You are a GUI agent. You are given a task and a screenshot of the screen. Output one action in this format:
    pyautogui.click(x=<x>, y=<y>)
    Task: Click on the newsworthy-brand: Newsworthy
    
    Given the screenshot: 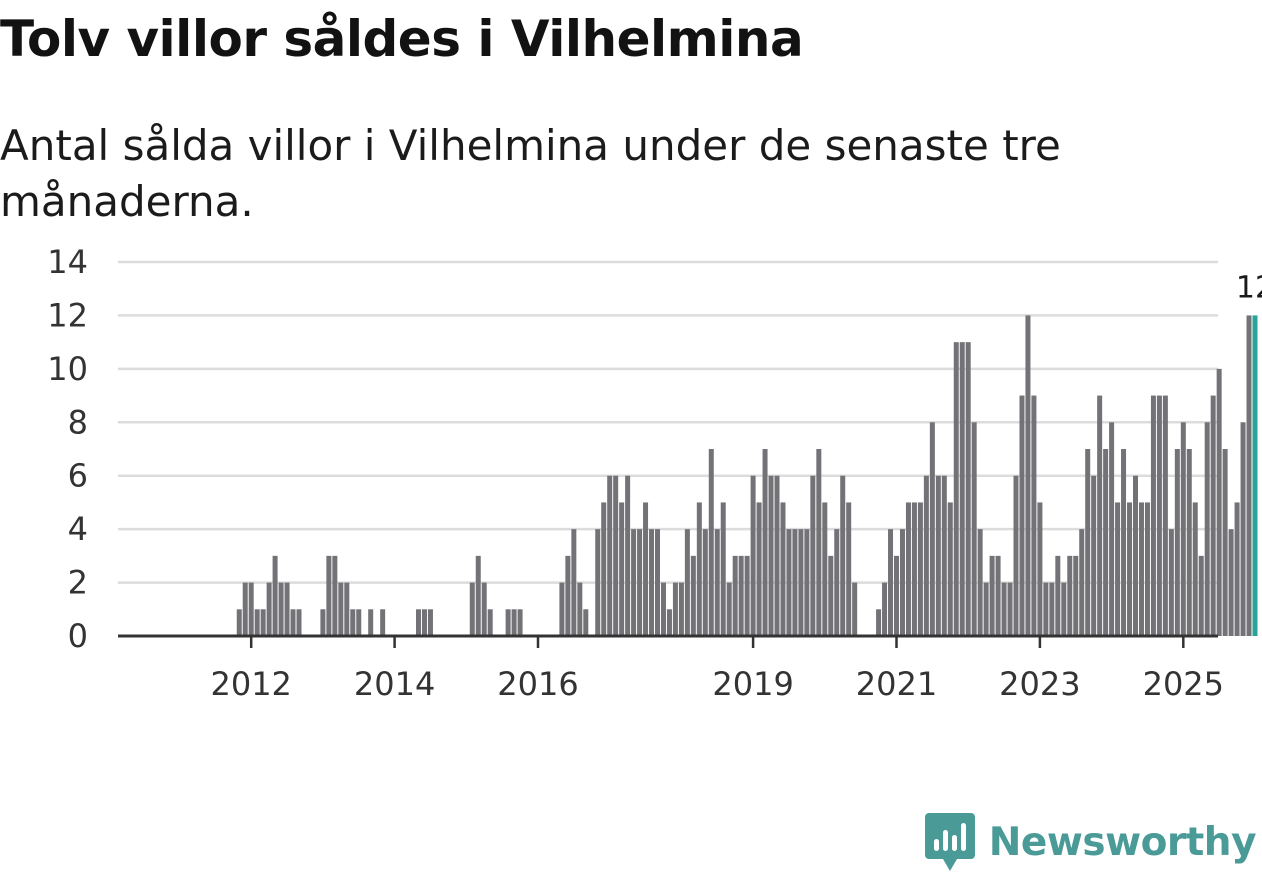 What is the action you would take?
    pyautogui.click(x=1090, y=842)
    